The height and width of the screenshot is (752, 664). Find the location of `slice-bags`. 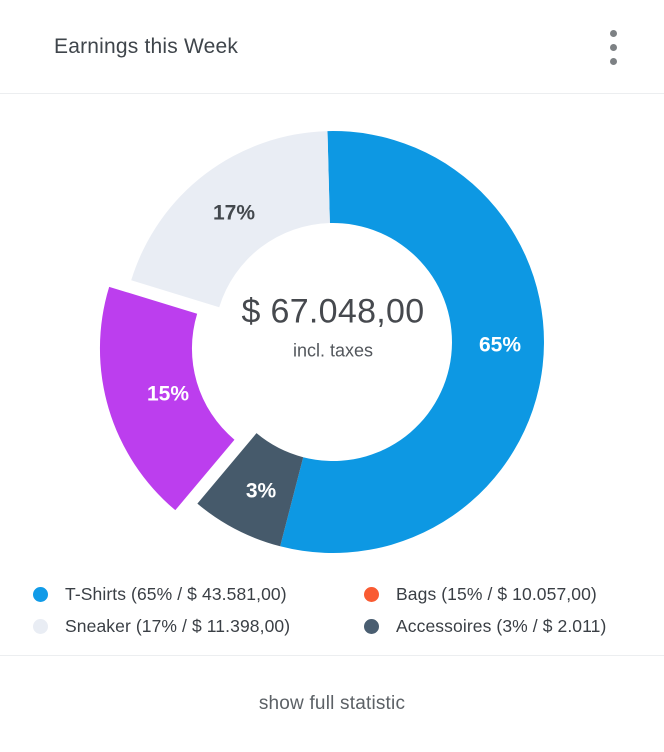

slice-bags is located at coordinates (167, 398).